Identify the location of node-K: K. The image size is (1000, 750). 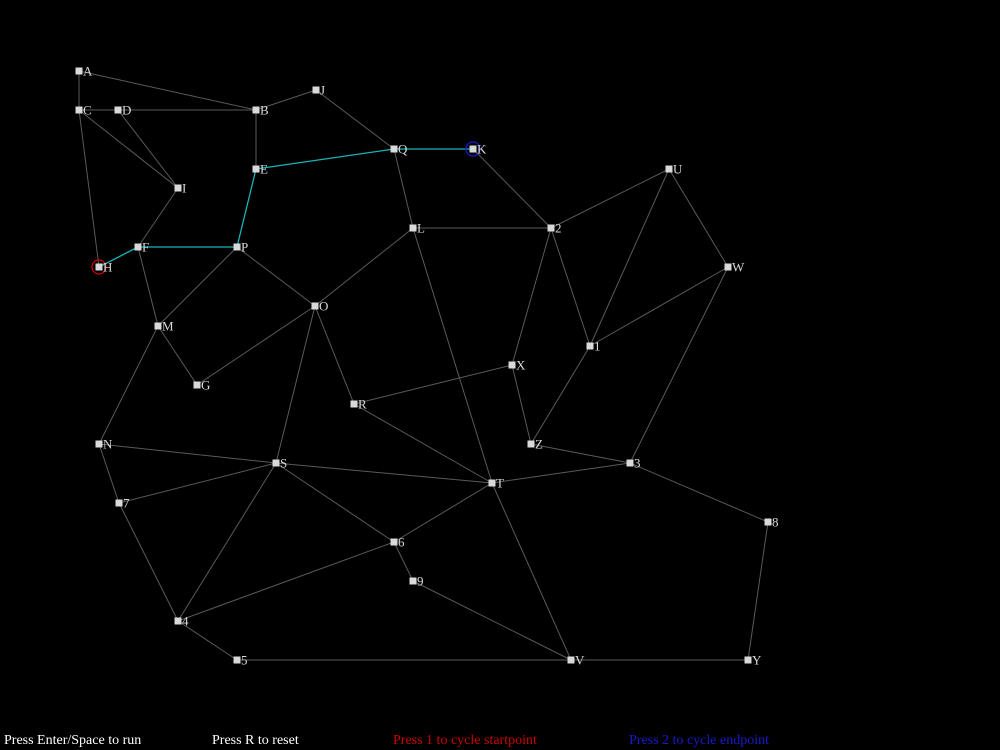
(478, 149).